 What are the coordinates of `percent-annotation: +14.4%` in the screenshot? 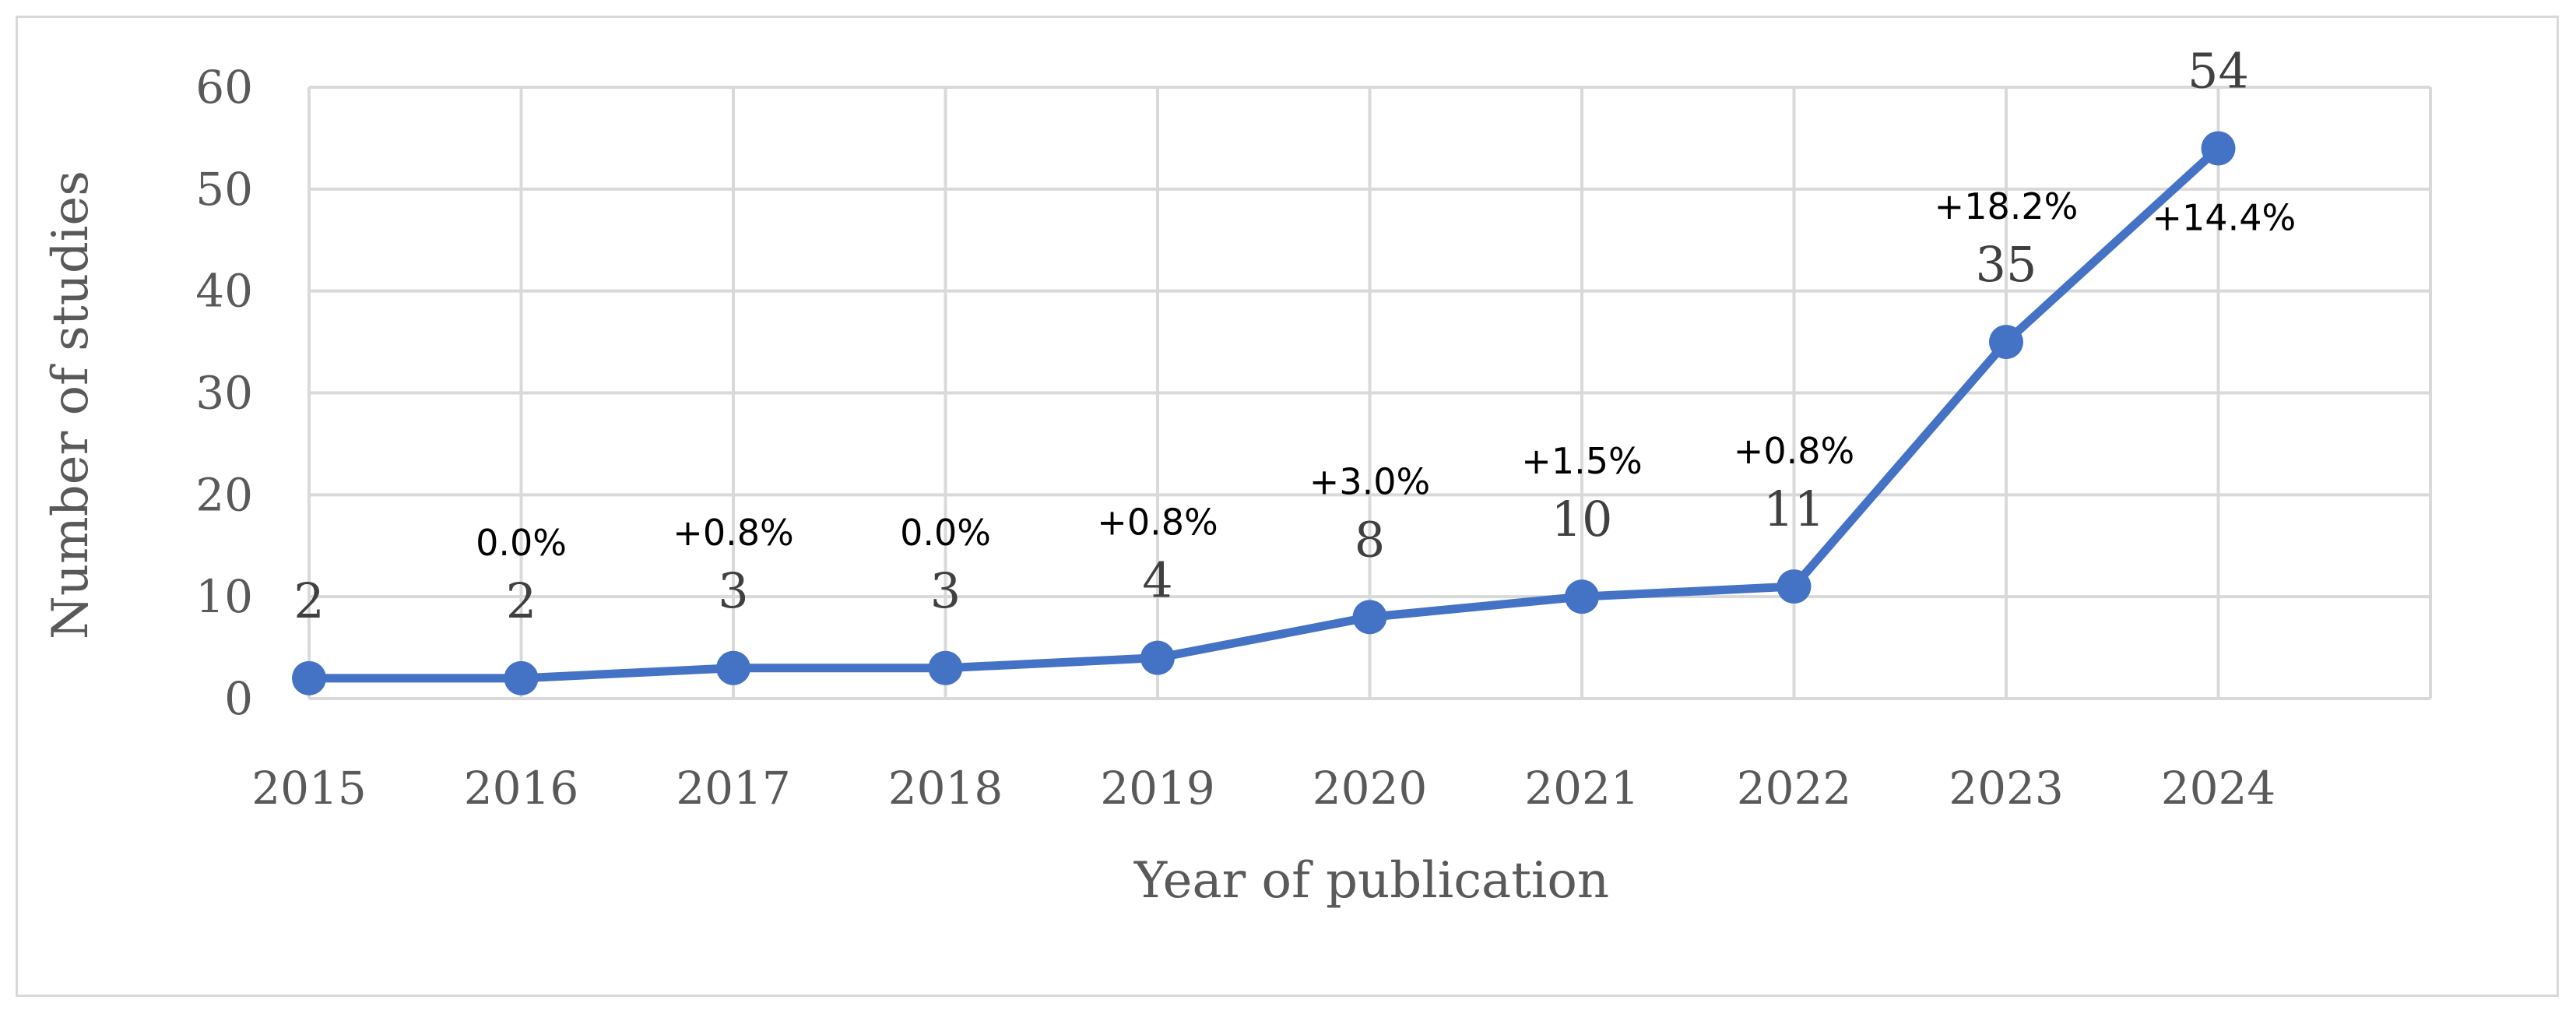 It's located at (2225, 218).